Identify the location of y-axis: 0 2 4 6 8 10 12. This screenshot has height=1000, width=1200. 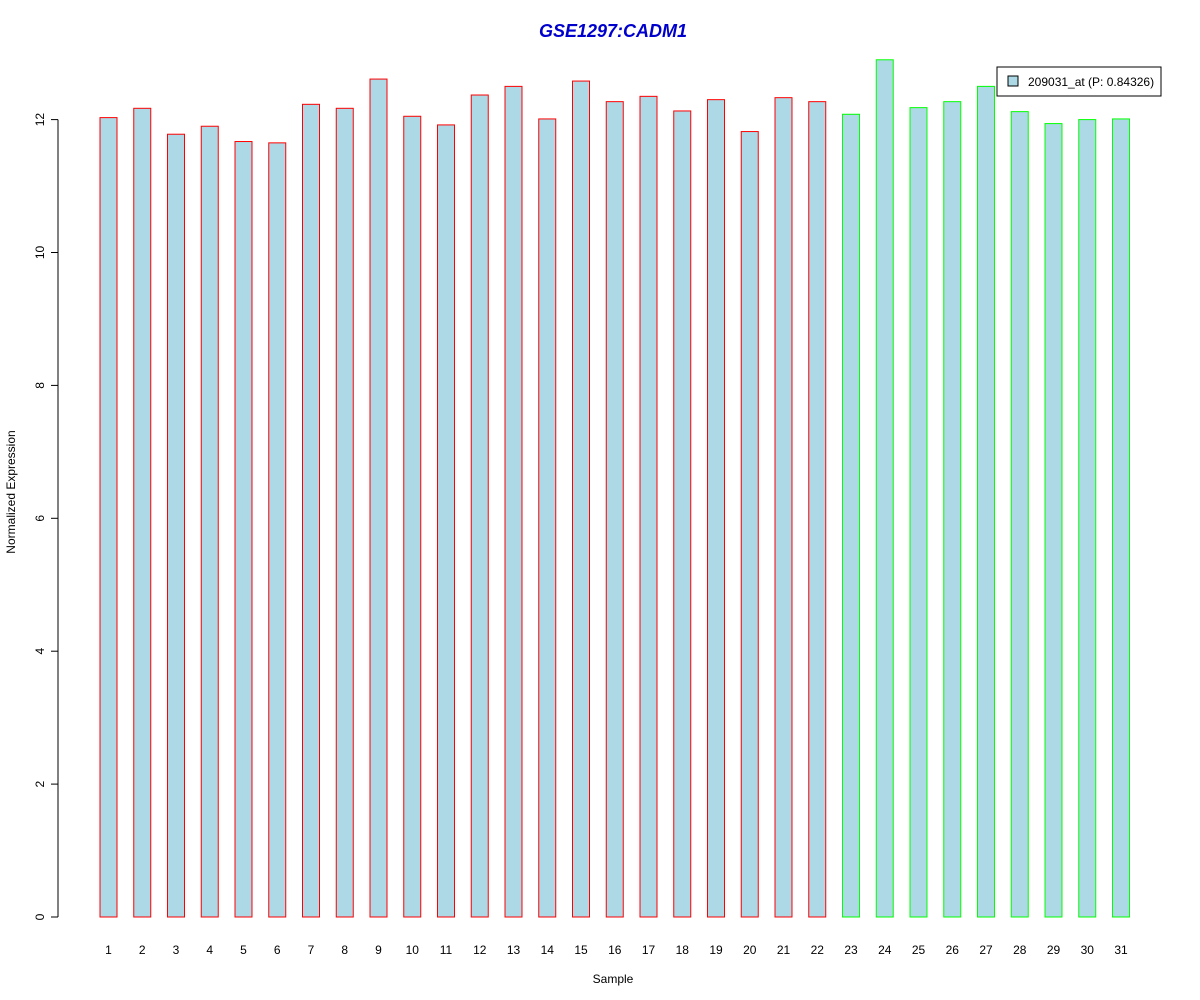
(46, 516).